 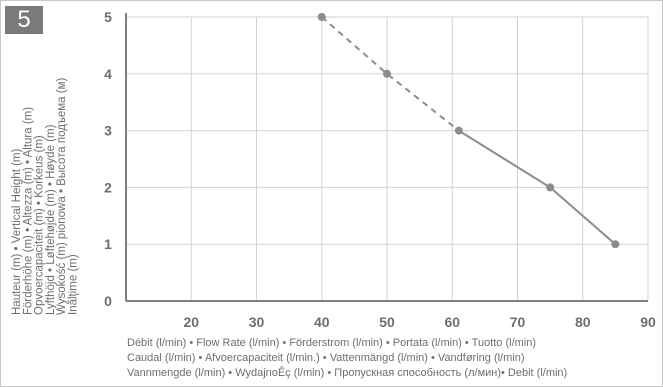 I want to click on y-tick-label: 2, so click(x=108, y=187).